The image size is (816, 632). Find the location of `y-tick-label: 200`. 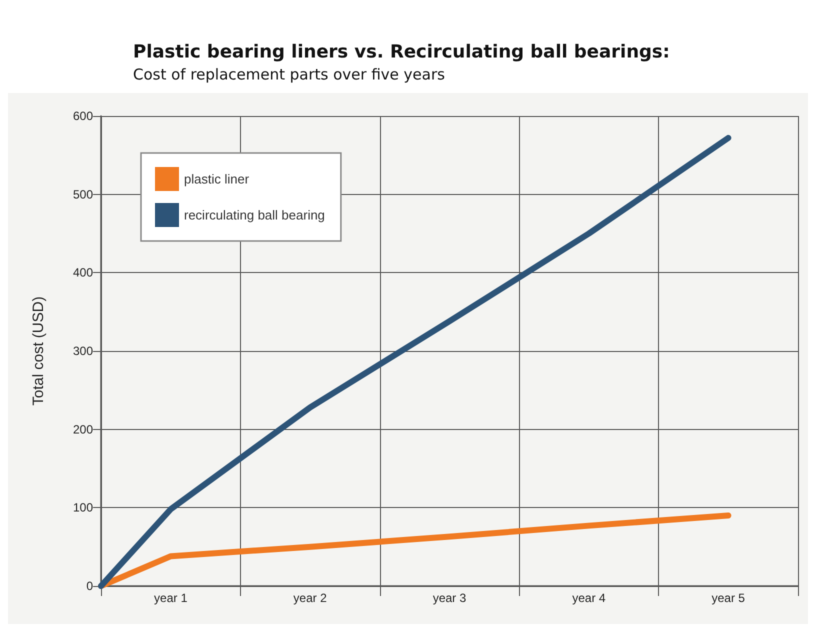

y-tick-label: 200 is located at coordinates (83, 429).